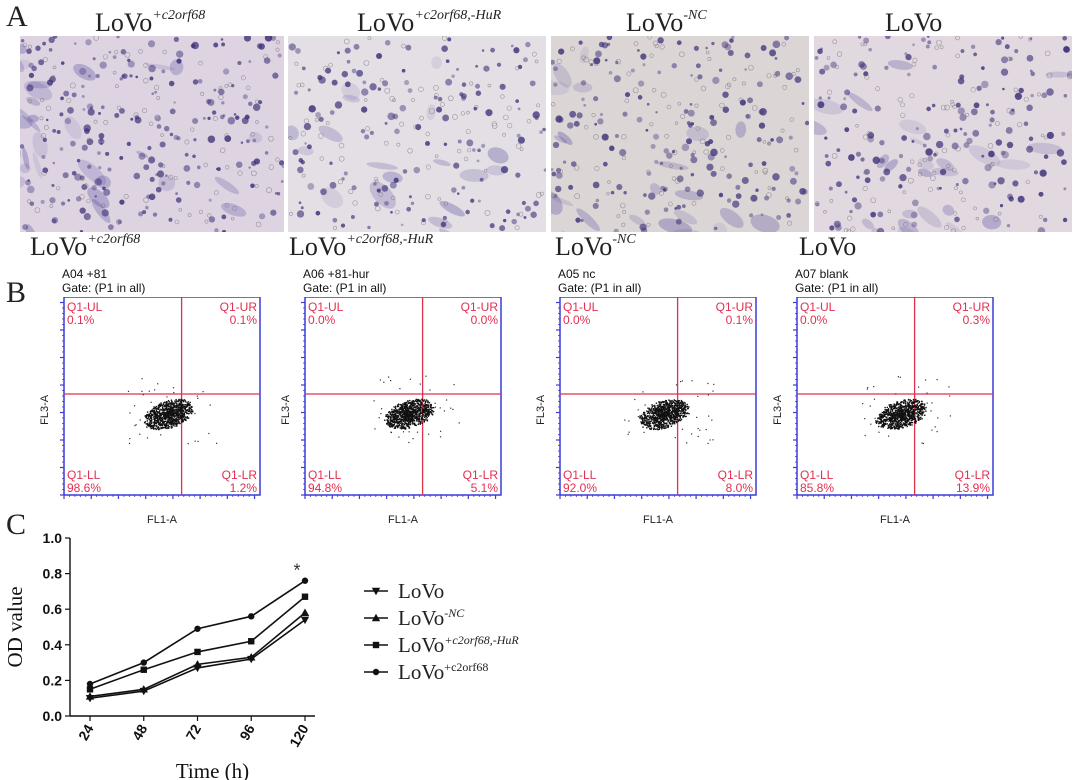 This screenshot has height=780, width=1075. Describe the element at coordinates (247, 732) in the screenshot. I see `x-tick-label: 96` at that location.